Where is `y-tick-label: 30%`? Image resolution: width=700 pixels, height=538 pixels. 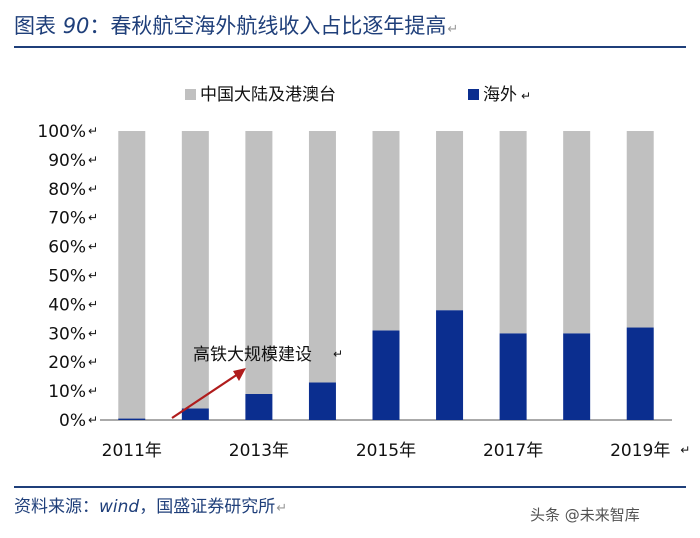
y-tick-label: 30% is located at coordinates (67, 334).